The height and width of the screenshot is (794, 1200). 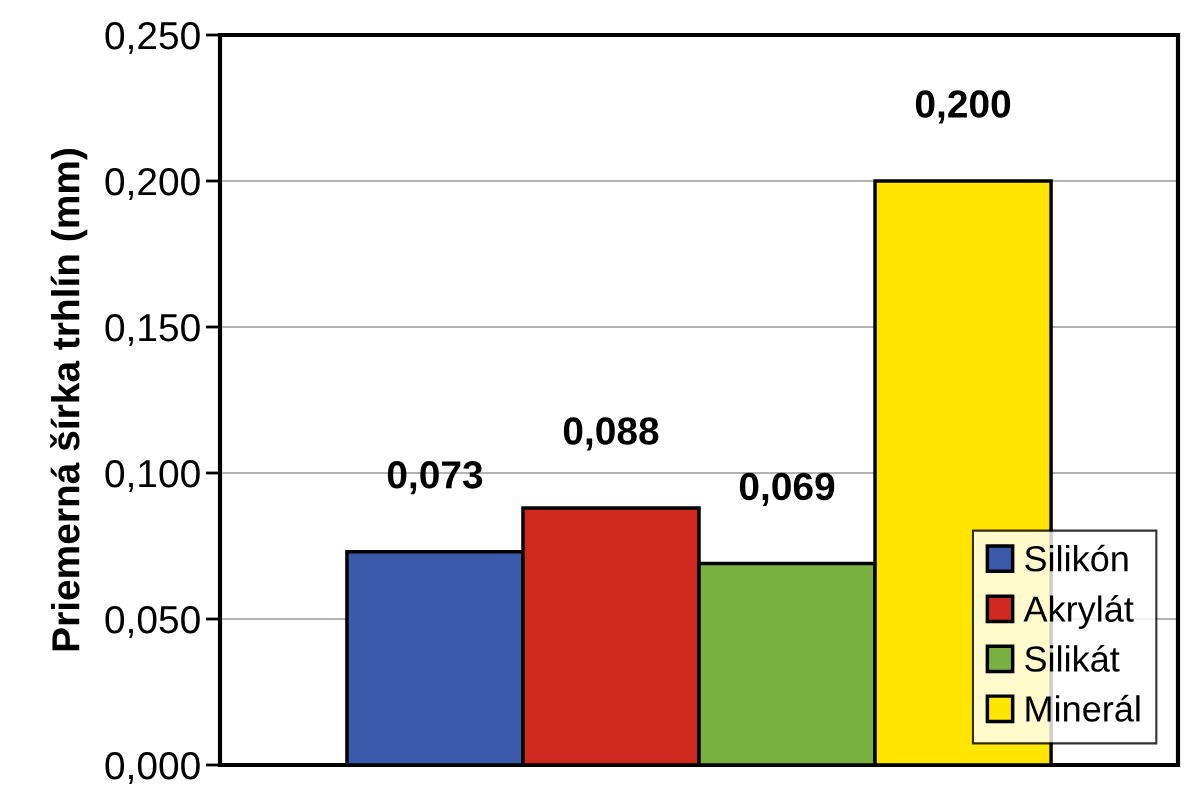 I want to click on y-tick-label: 0,250, so click(x=152, y=38).